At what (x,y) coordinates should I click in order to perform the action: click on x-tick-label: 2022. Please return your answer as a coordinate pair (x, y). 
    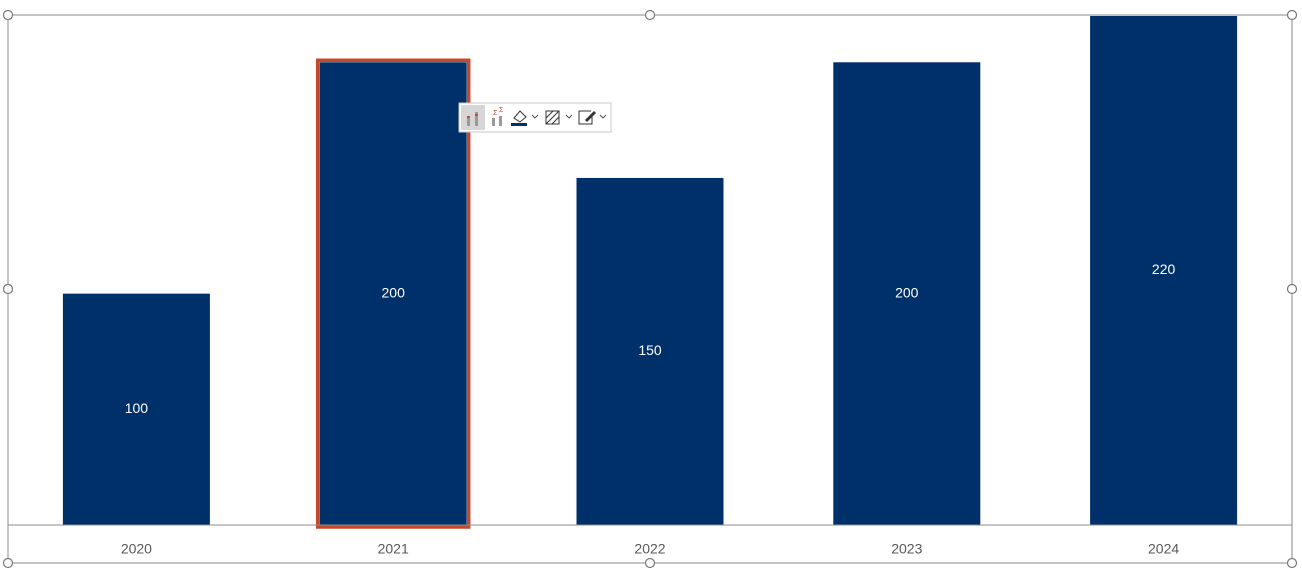
    Looking at the image, I should click on (649, 549).